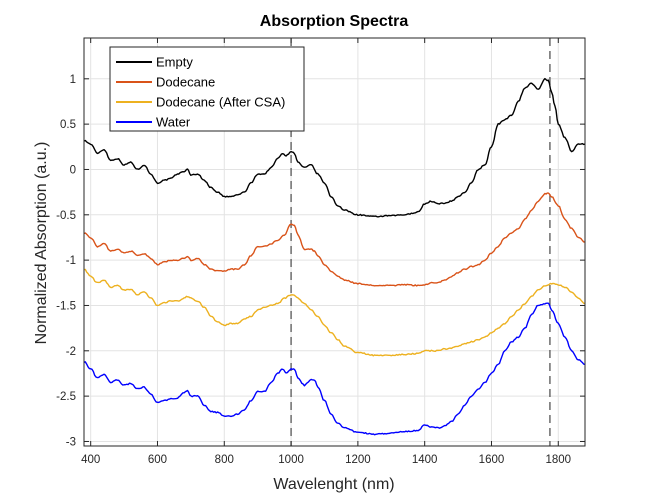 The height and width of the screenshot is (501, 646). I want to click on series-line-dodecane-after-csa, so click(334, 312).